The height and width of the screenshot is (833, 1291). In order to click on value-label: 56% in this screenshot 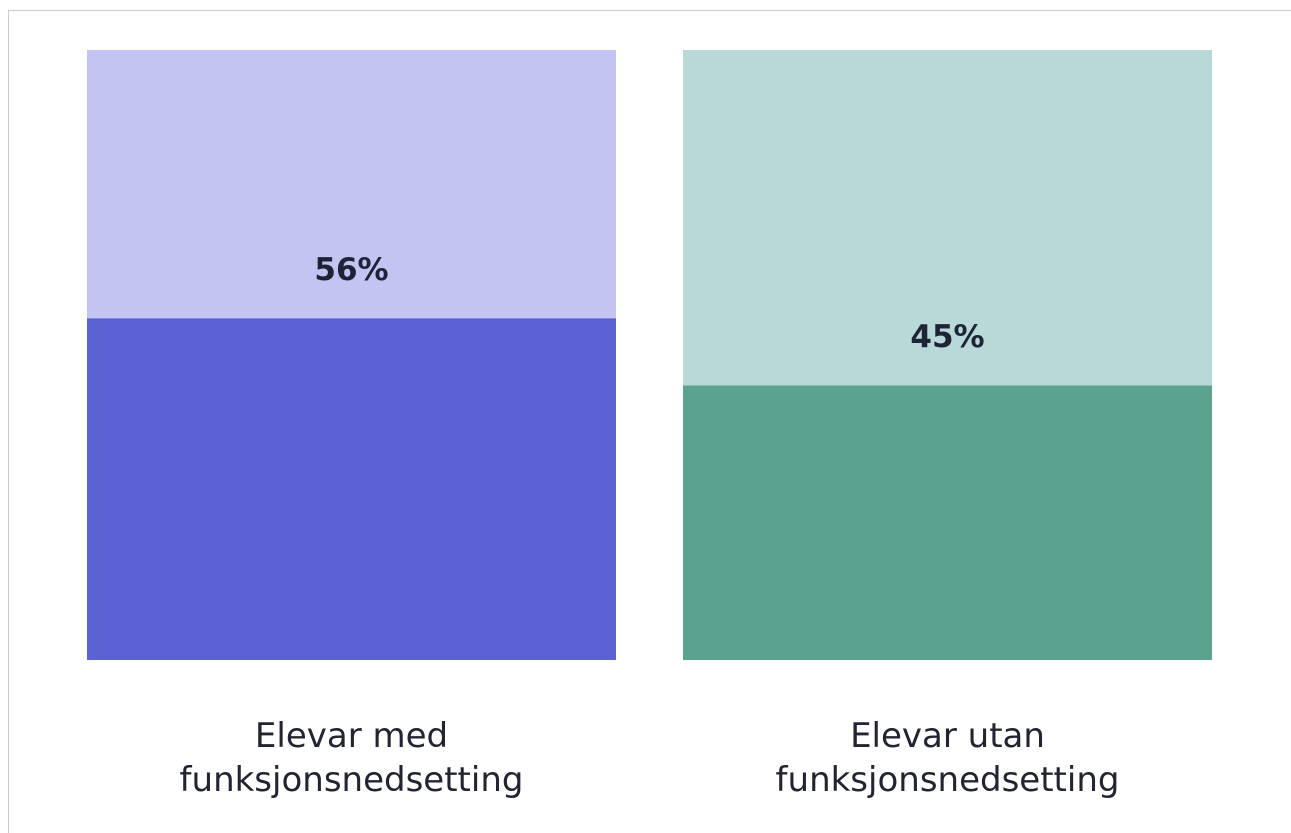, I will do `click(351, 270)`.